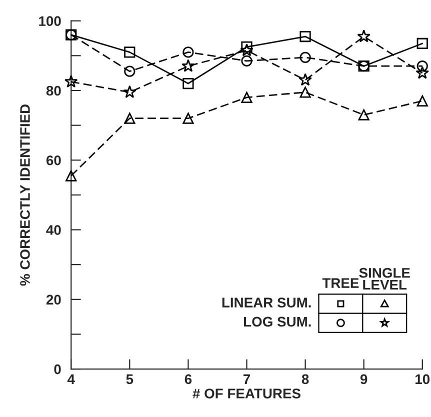 Image resolution: width=431 pixels, height=417 pixels. I want to click on y-tick-label: 100, so click(50, 21).